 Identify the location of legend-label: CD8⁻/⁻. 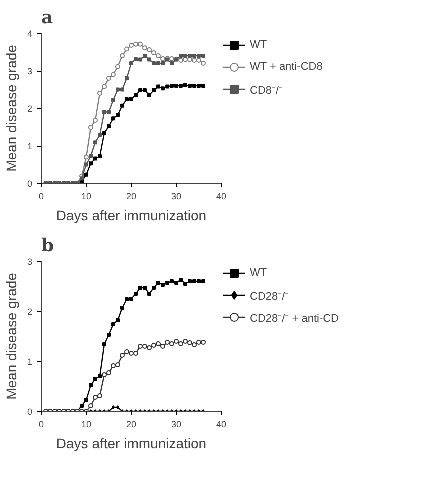
(267, 90).